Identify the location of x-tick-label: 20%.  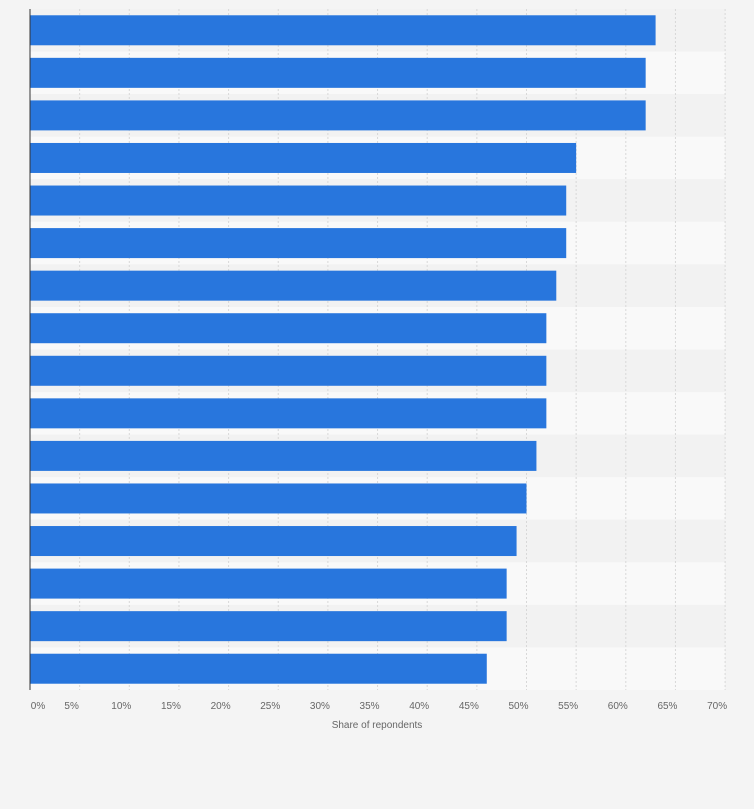
(221, 706).